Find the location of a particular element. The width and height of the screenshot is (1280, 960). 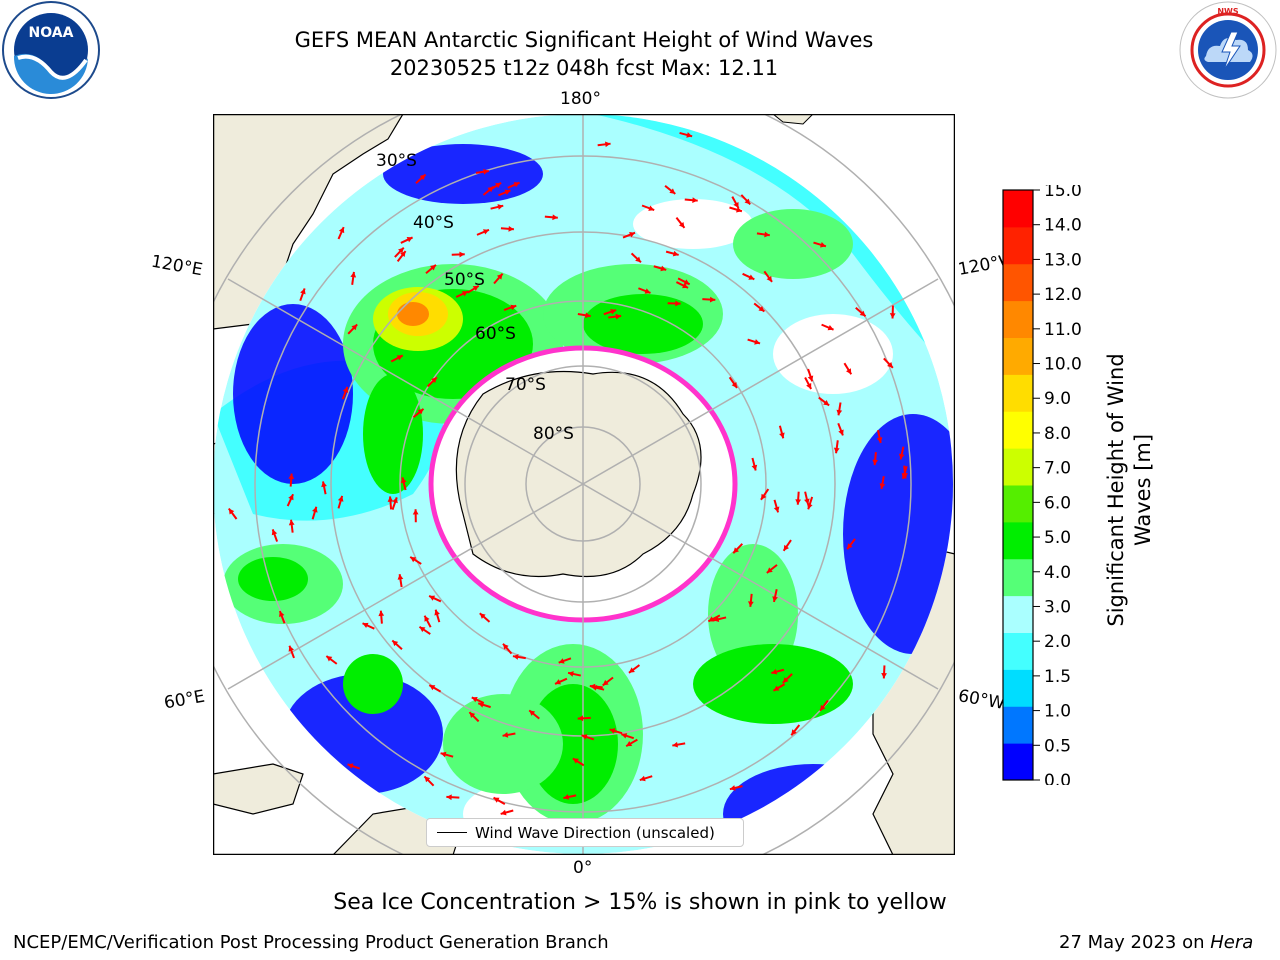

colorbar-tick-label: 12.0 is located at coordinates (1063, 295).